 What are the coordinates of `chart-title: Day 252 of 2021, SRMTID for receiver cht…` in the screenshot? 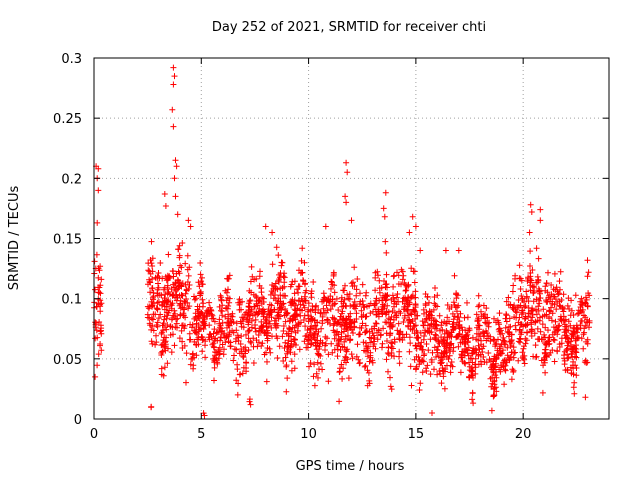 It's located at (349, 27).